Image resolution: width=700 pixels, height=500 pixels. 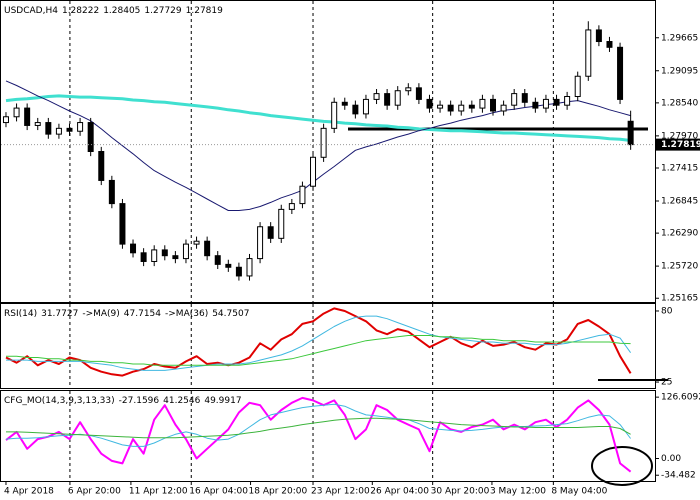 What do you see at coordinates (59, 314) in the screenshot?
I see `header-item: 31.7727` at bounding box center [59, 314].